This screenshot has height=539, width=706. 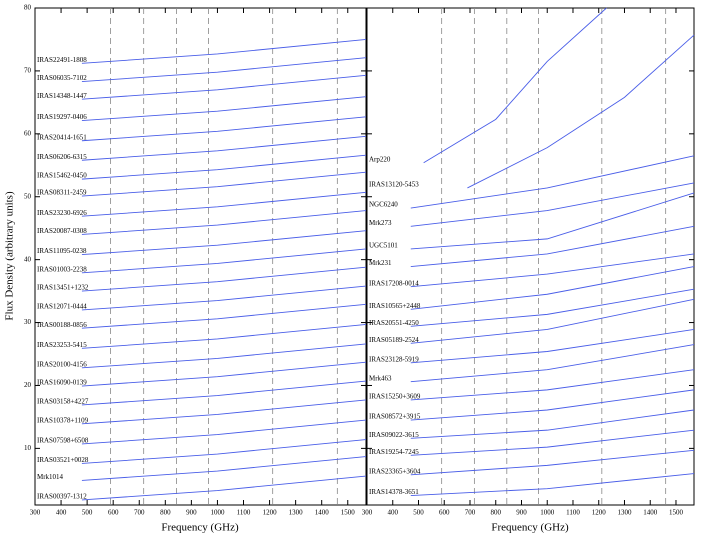 I want to click on series-label: IRAS06206-6315, so click(x=62, y=157).